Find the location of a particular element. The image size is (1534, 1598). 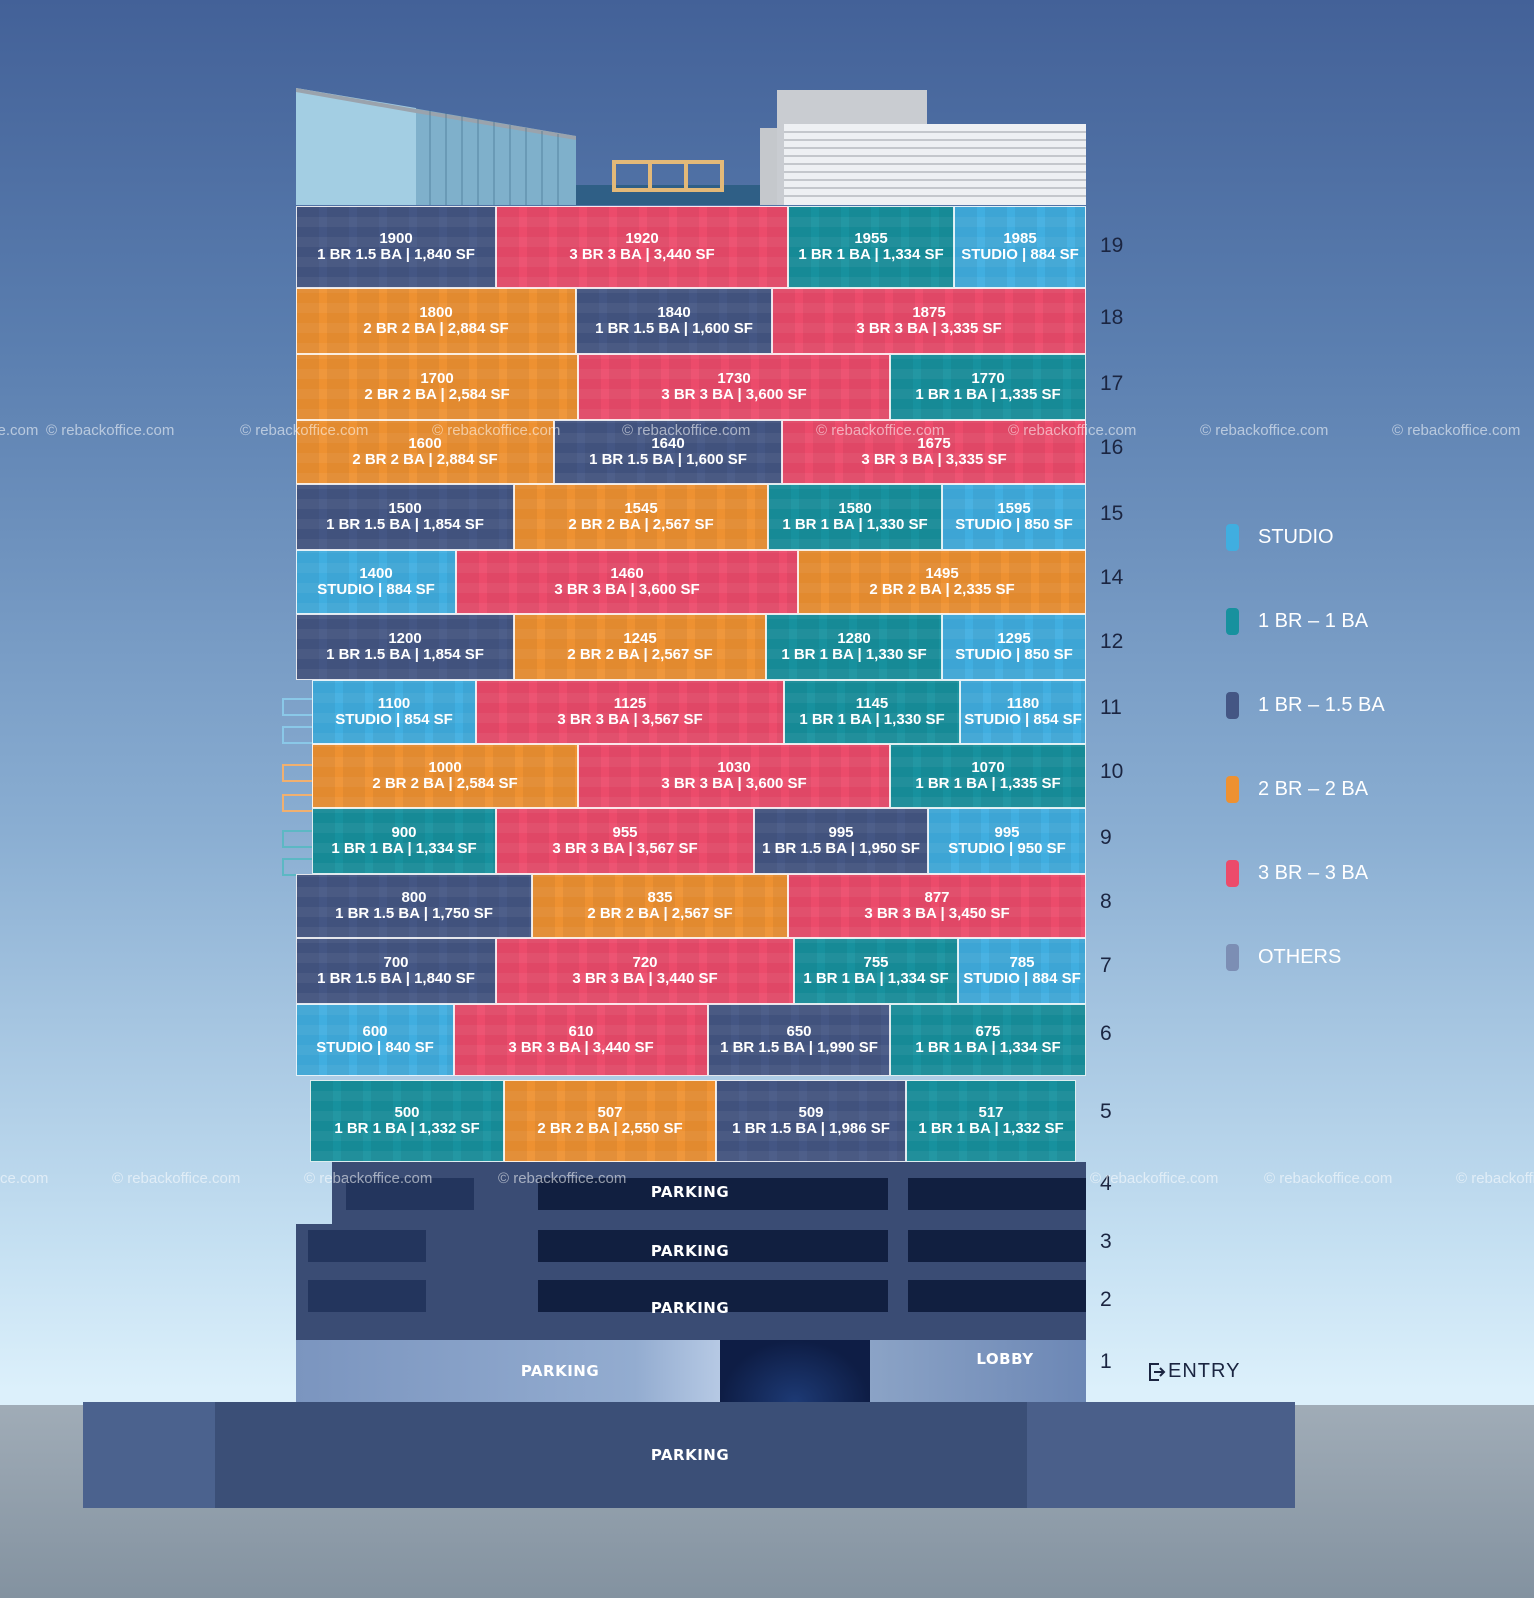

balcony-stubs is located at coordinates (298, 780).